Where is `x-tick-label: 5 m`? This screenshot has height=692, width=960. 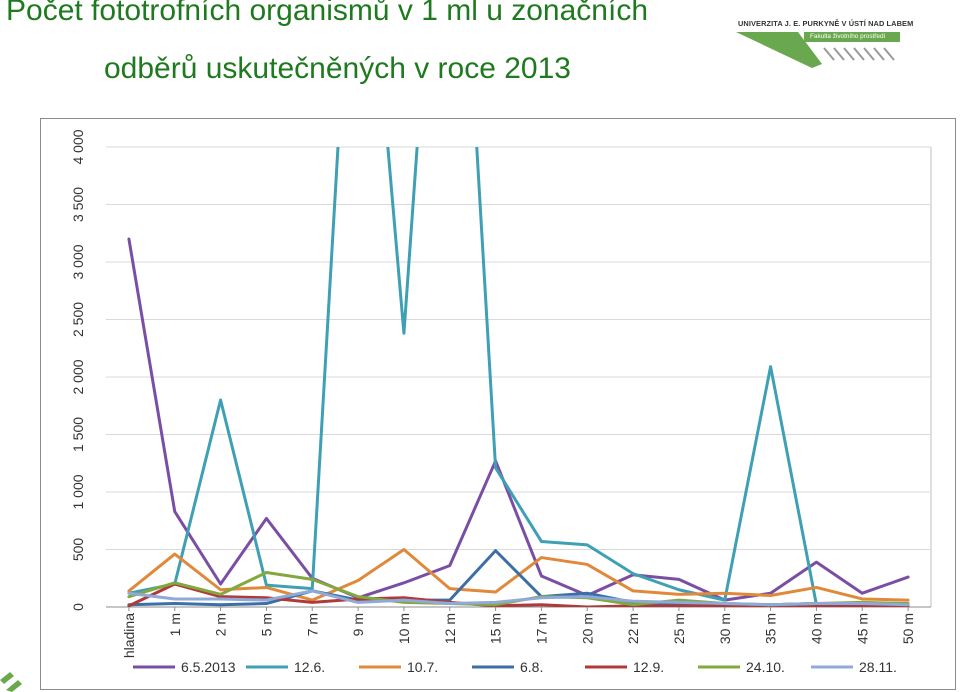 x-tick-label: 5 m is located at coordinates (266, 624).